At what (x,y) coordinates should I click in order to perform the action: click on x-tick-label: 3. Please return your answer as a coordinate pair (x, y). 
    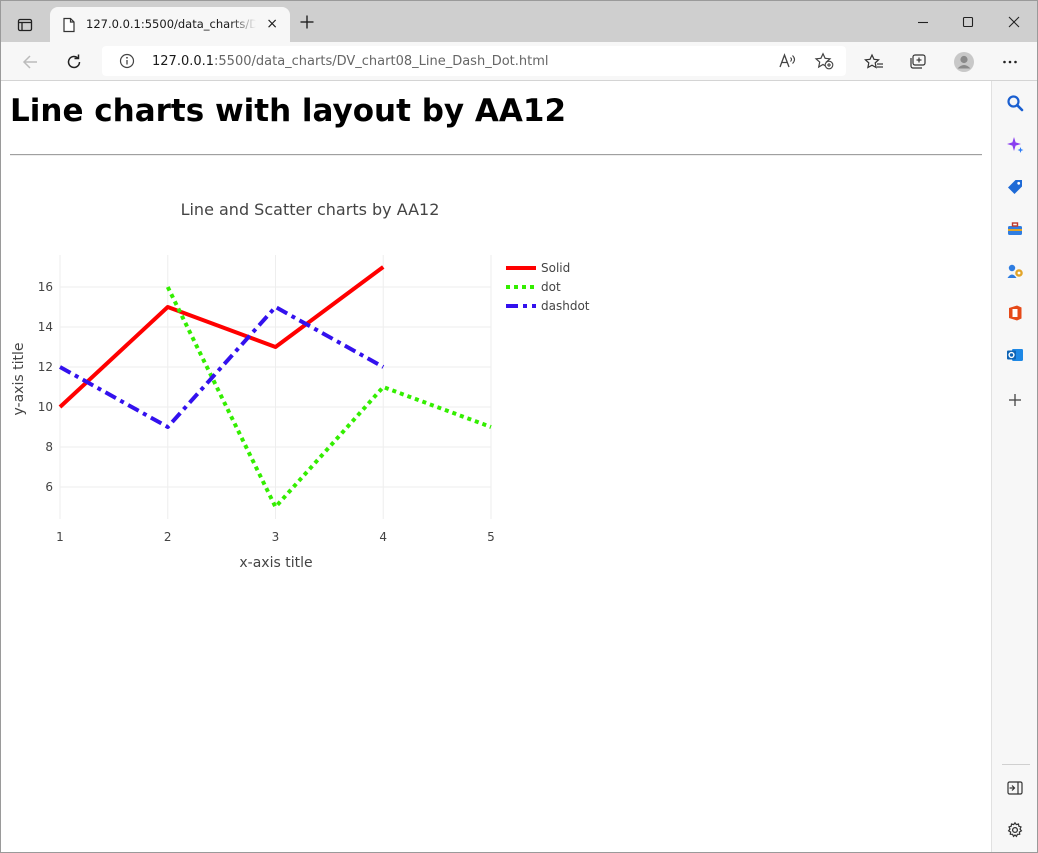
    Looking at the image, I should click on (276, 537).